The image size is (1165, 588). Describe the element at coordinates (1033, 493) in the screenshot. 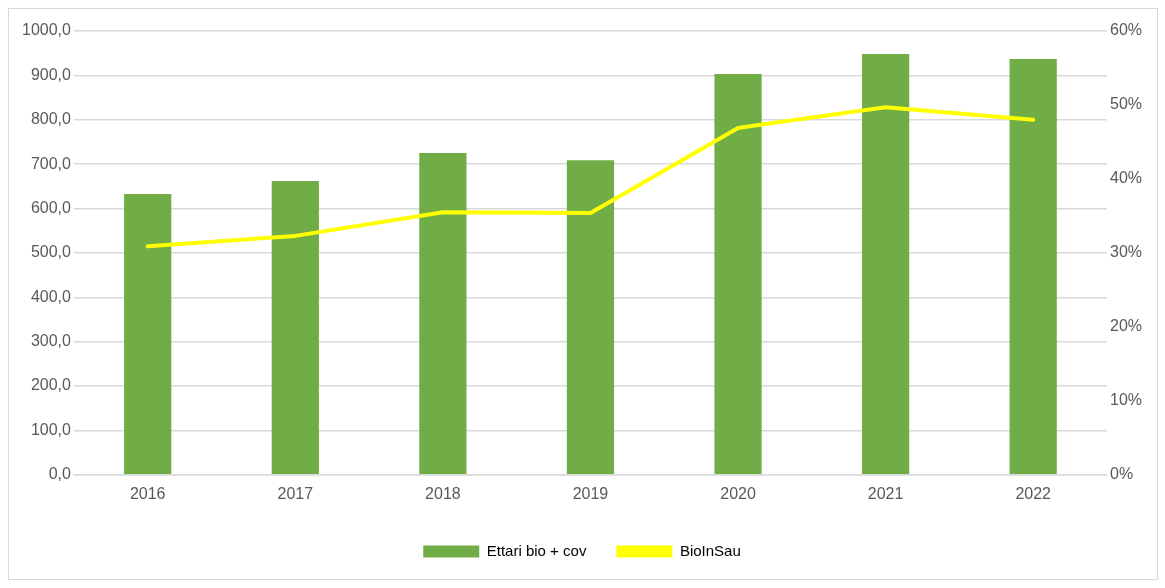

I see `x-tick-label: 2022` at that location.